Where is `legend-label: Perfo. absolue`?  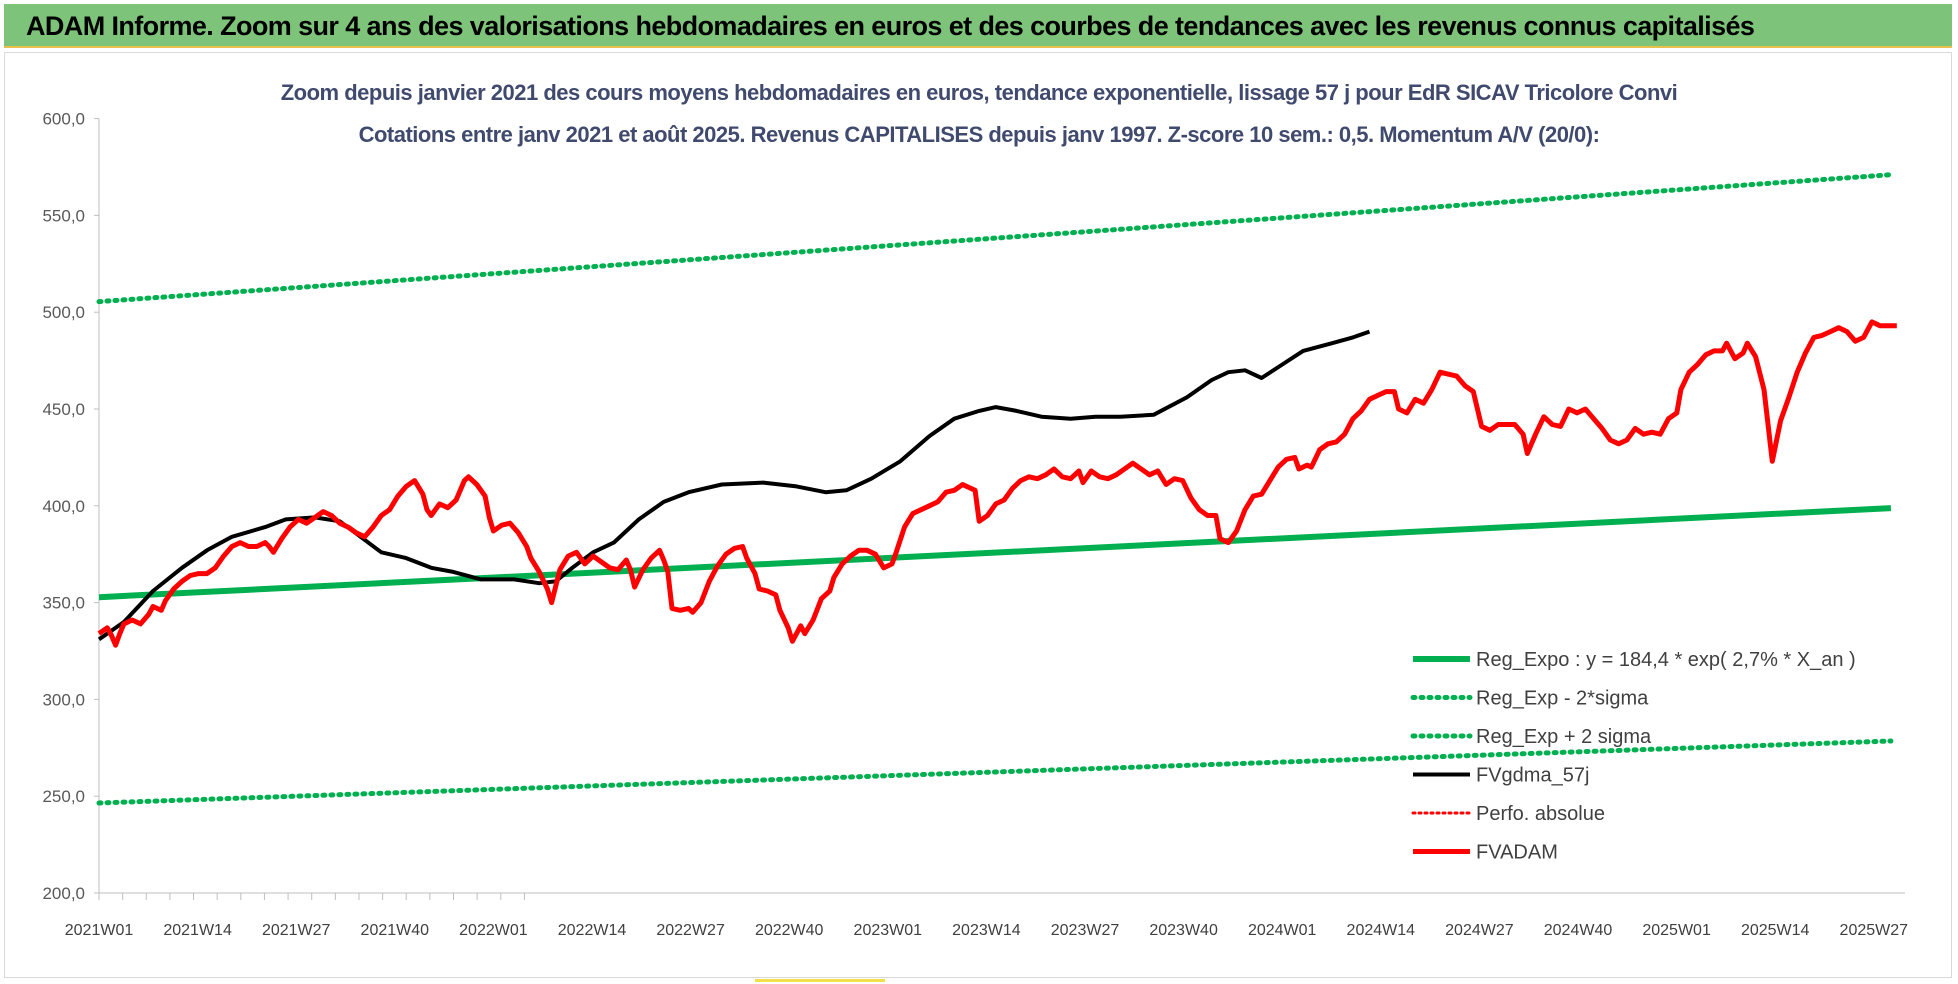
legend-label: Perfo. absolue is located at coordinates (1540, 814).